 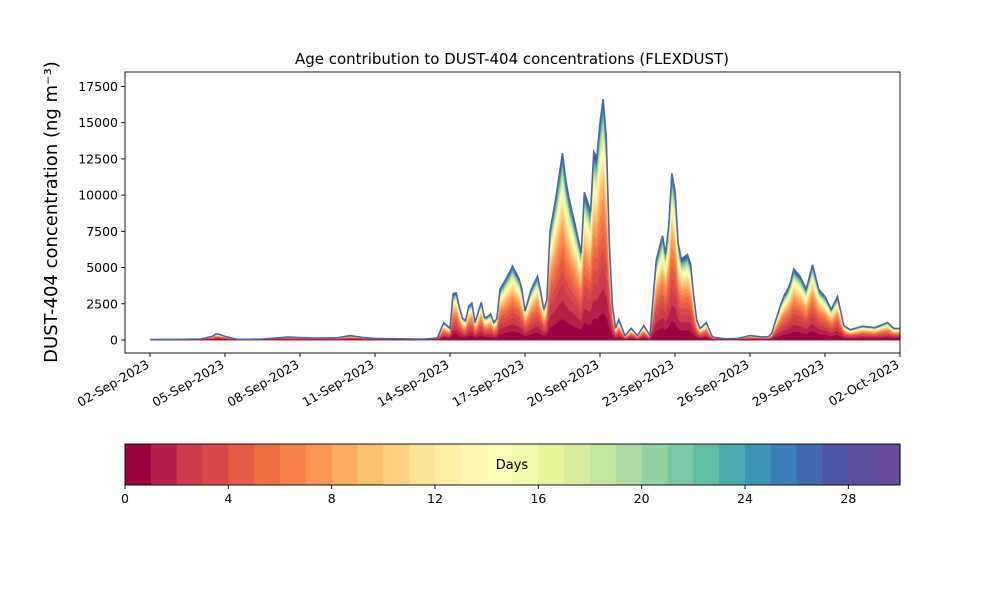 What do you see at coordinates (228, 498) in the screenshot?
I see `colorbar-tick-label: 4` at bounding box center [228, 498].